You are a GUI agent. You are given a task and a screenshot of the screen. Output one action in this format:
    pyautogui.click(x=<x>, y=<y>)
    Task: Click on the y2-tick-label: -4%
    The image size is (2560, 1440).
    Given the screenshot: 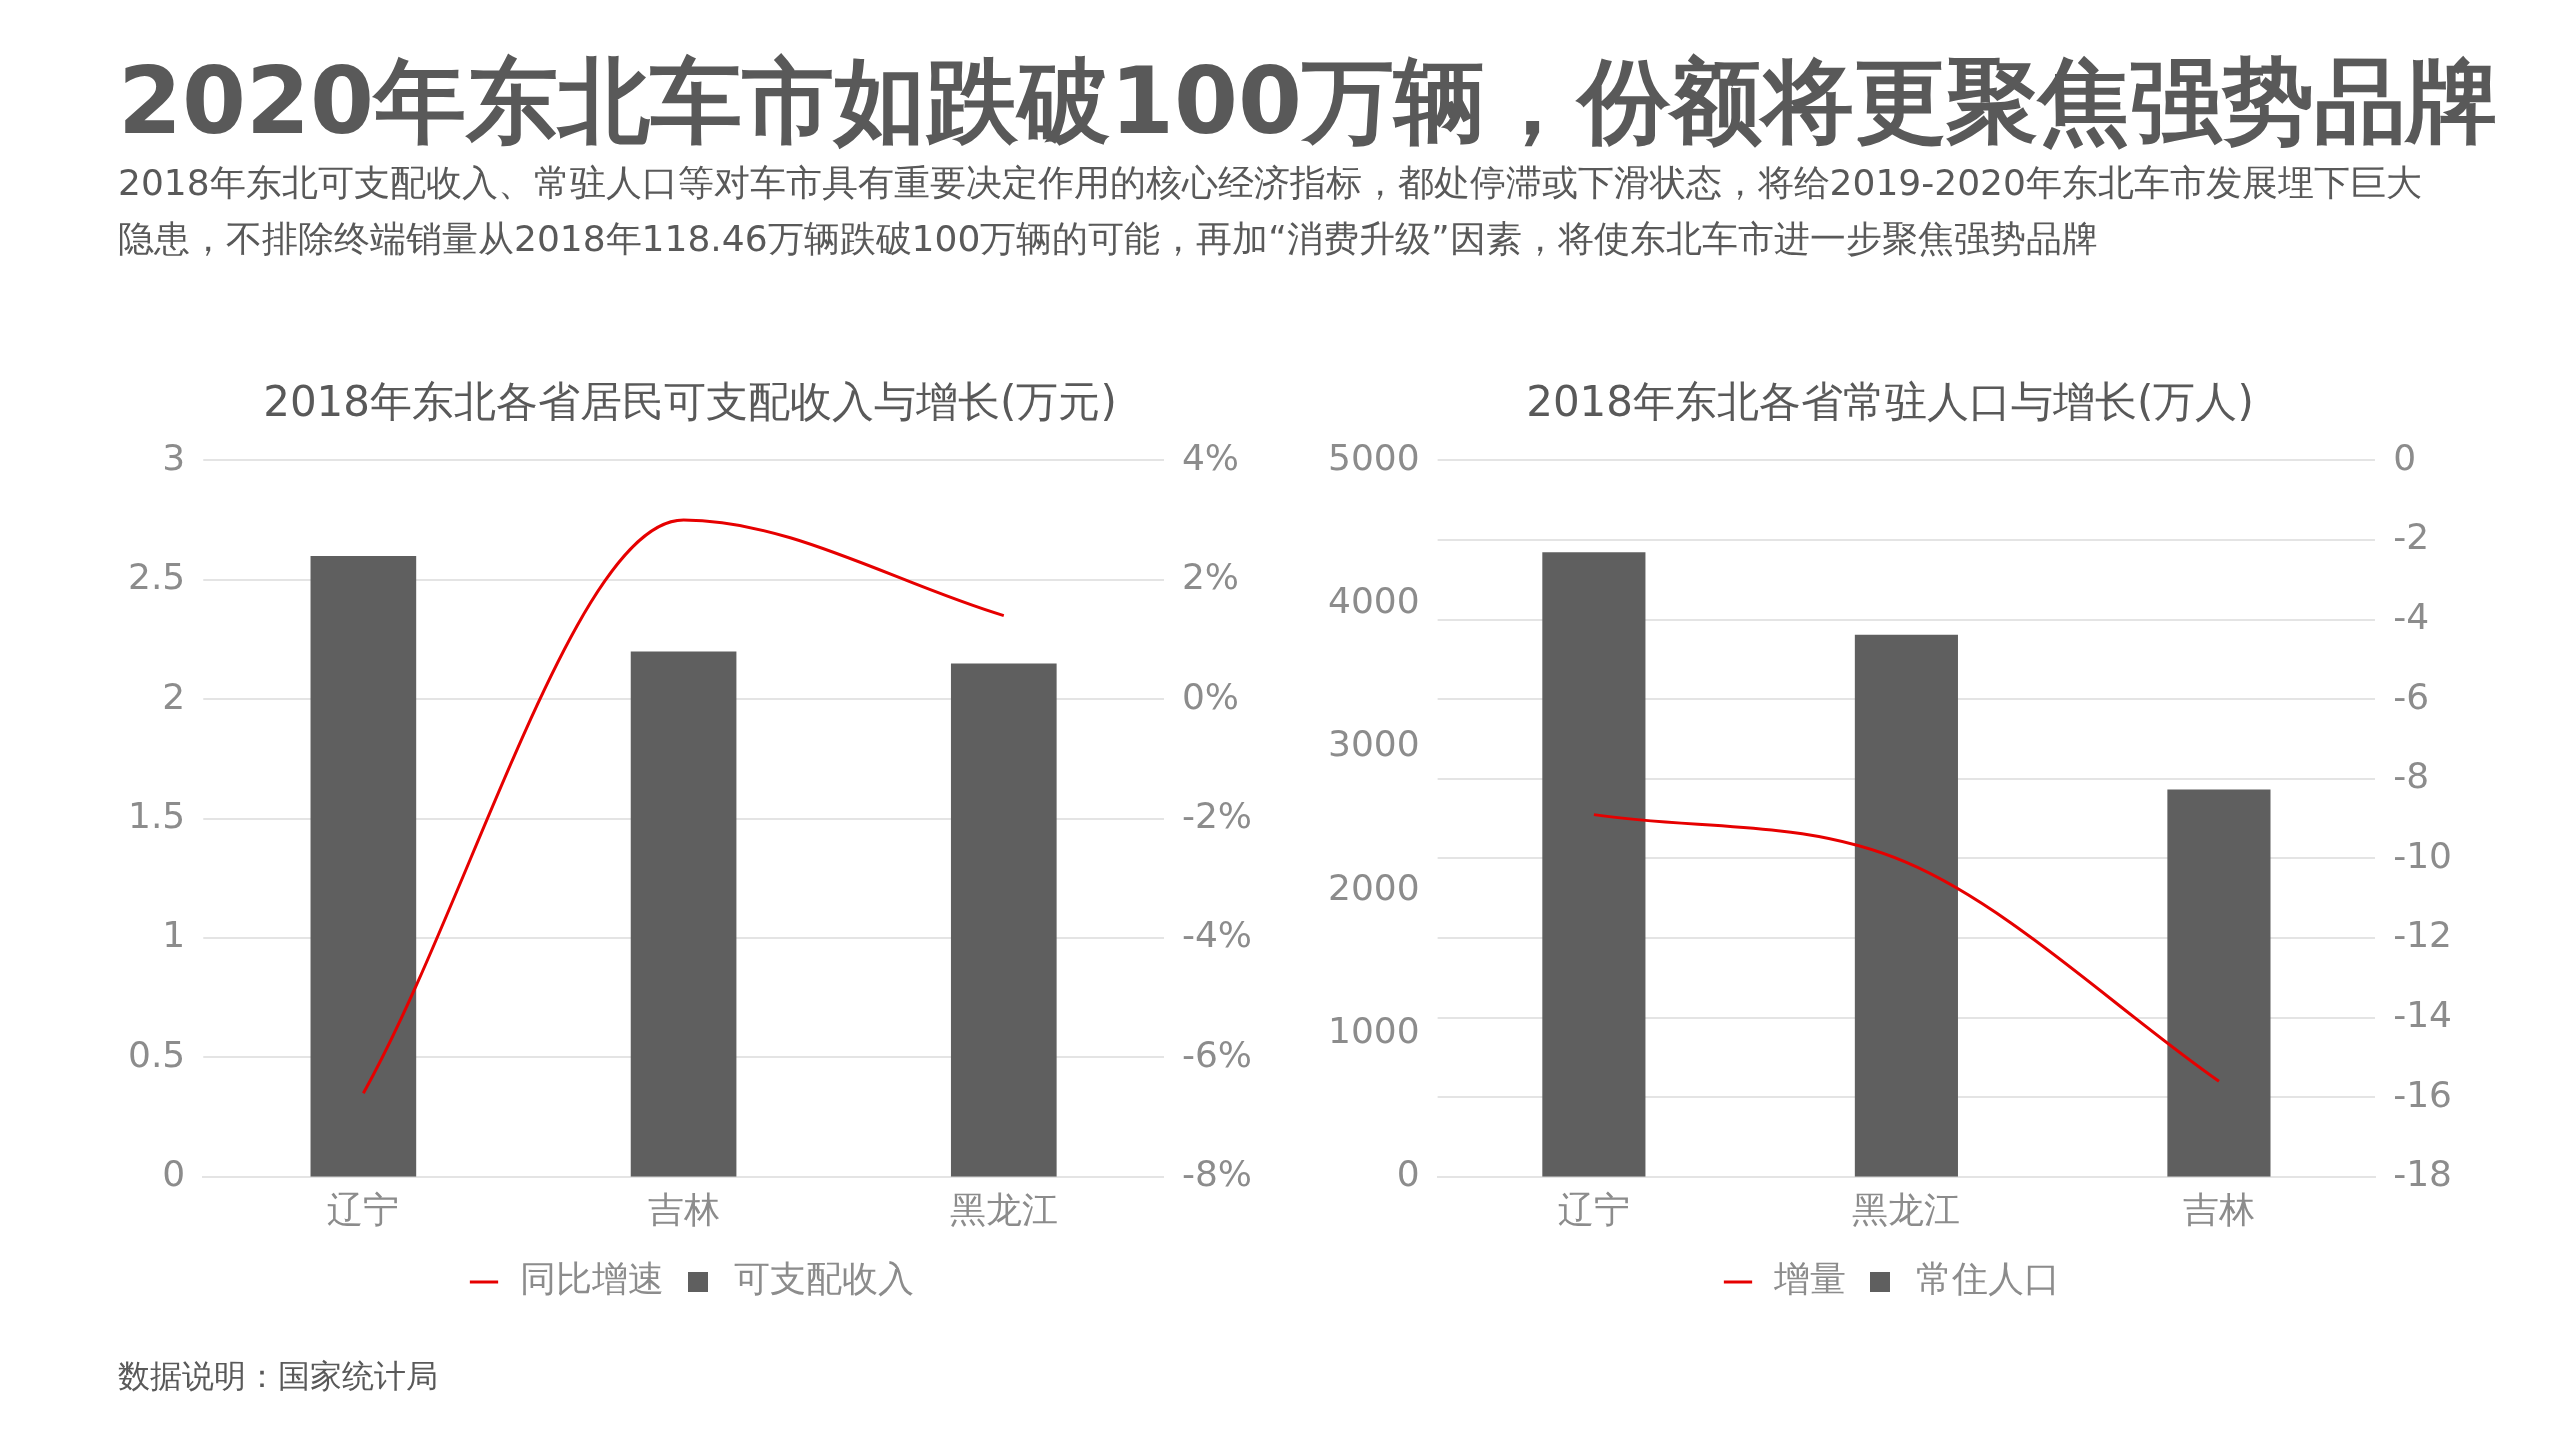 What is the action you would take?
    pyautogui.click(x=1217, y=935)
    